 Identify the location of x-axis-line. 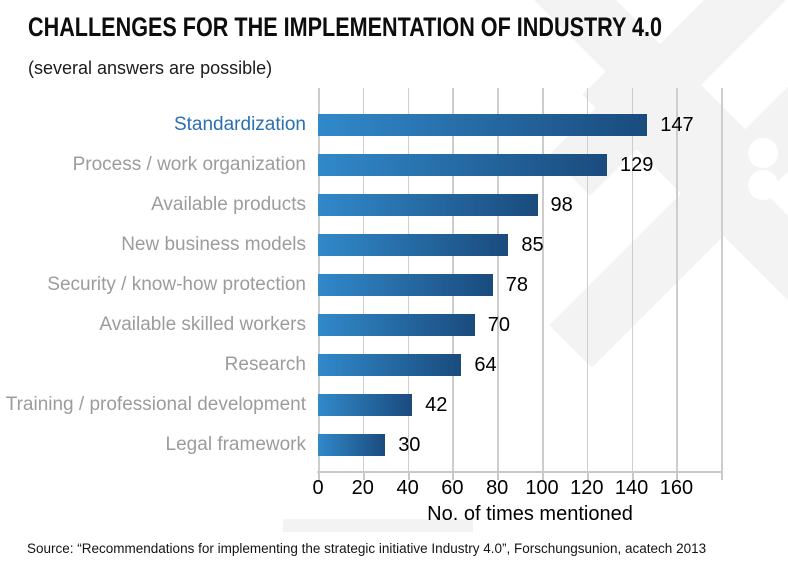
(519, 472).